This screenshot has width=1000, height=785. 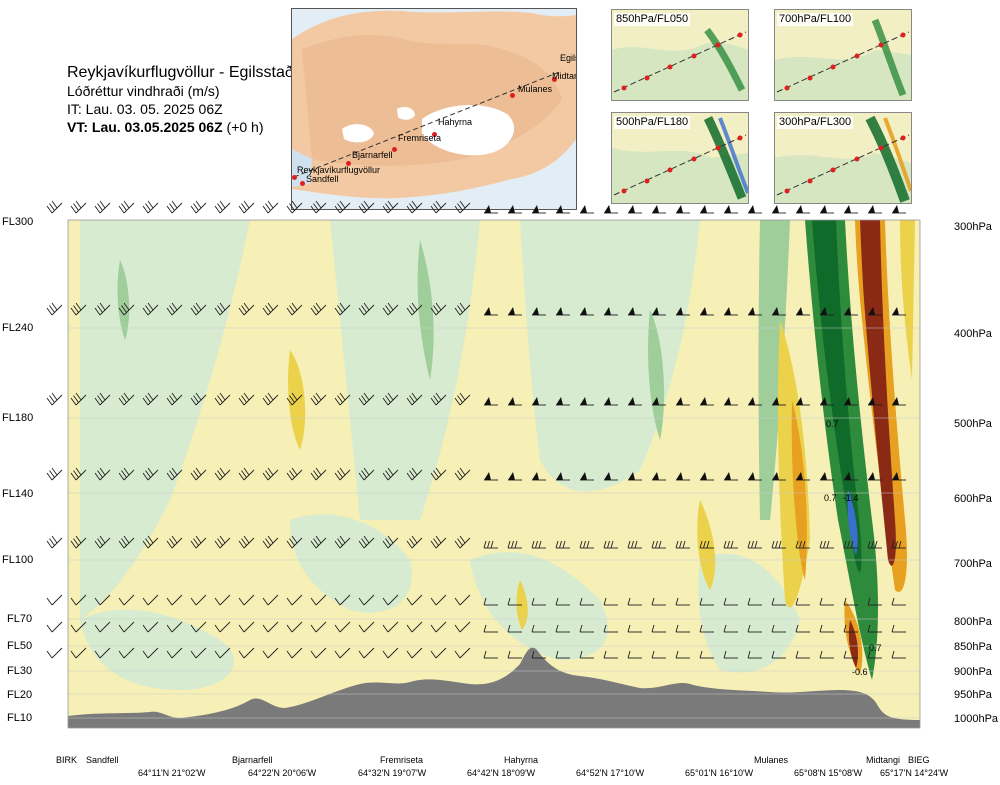 What do you see at coordinates (860, 672) in the screenshot?
I see `contour-label: -0.6` at bounding box center [860, 672].